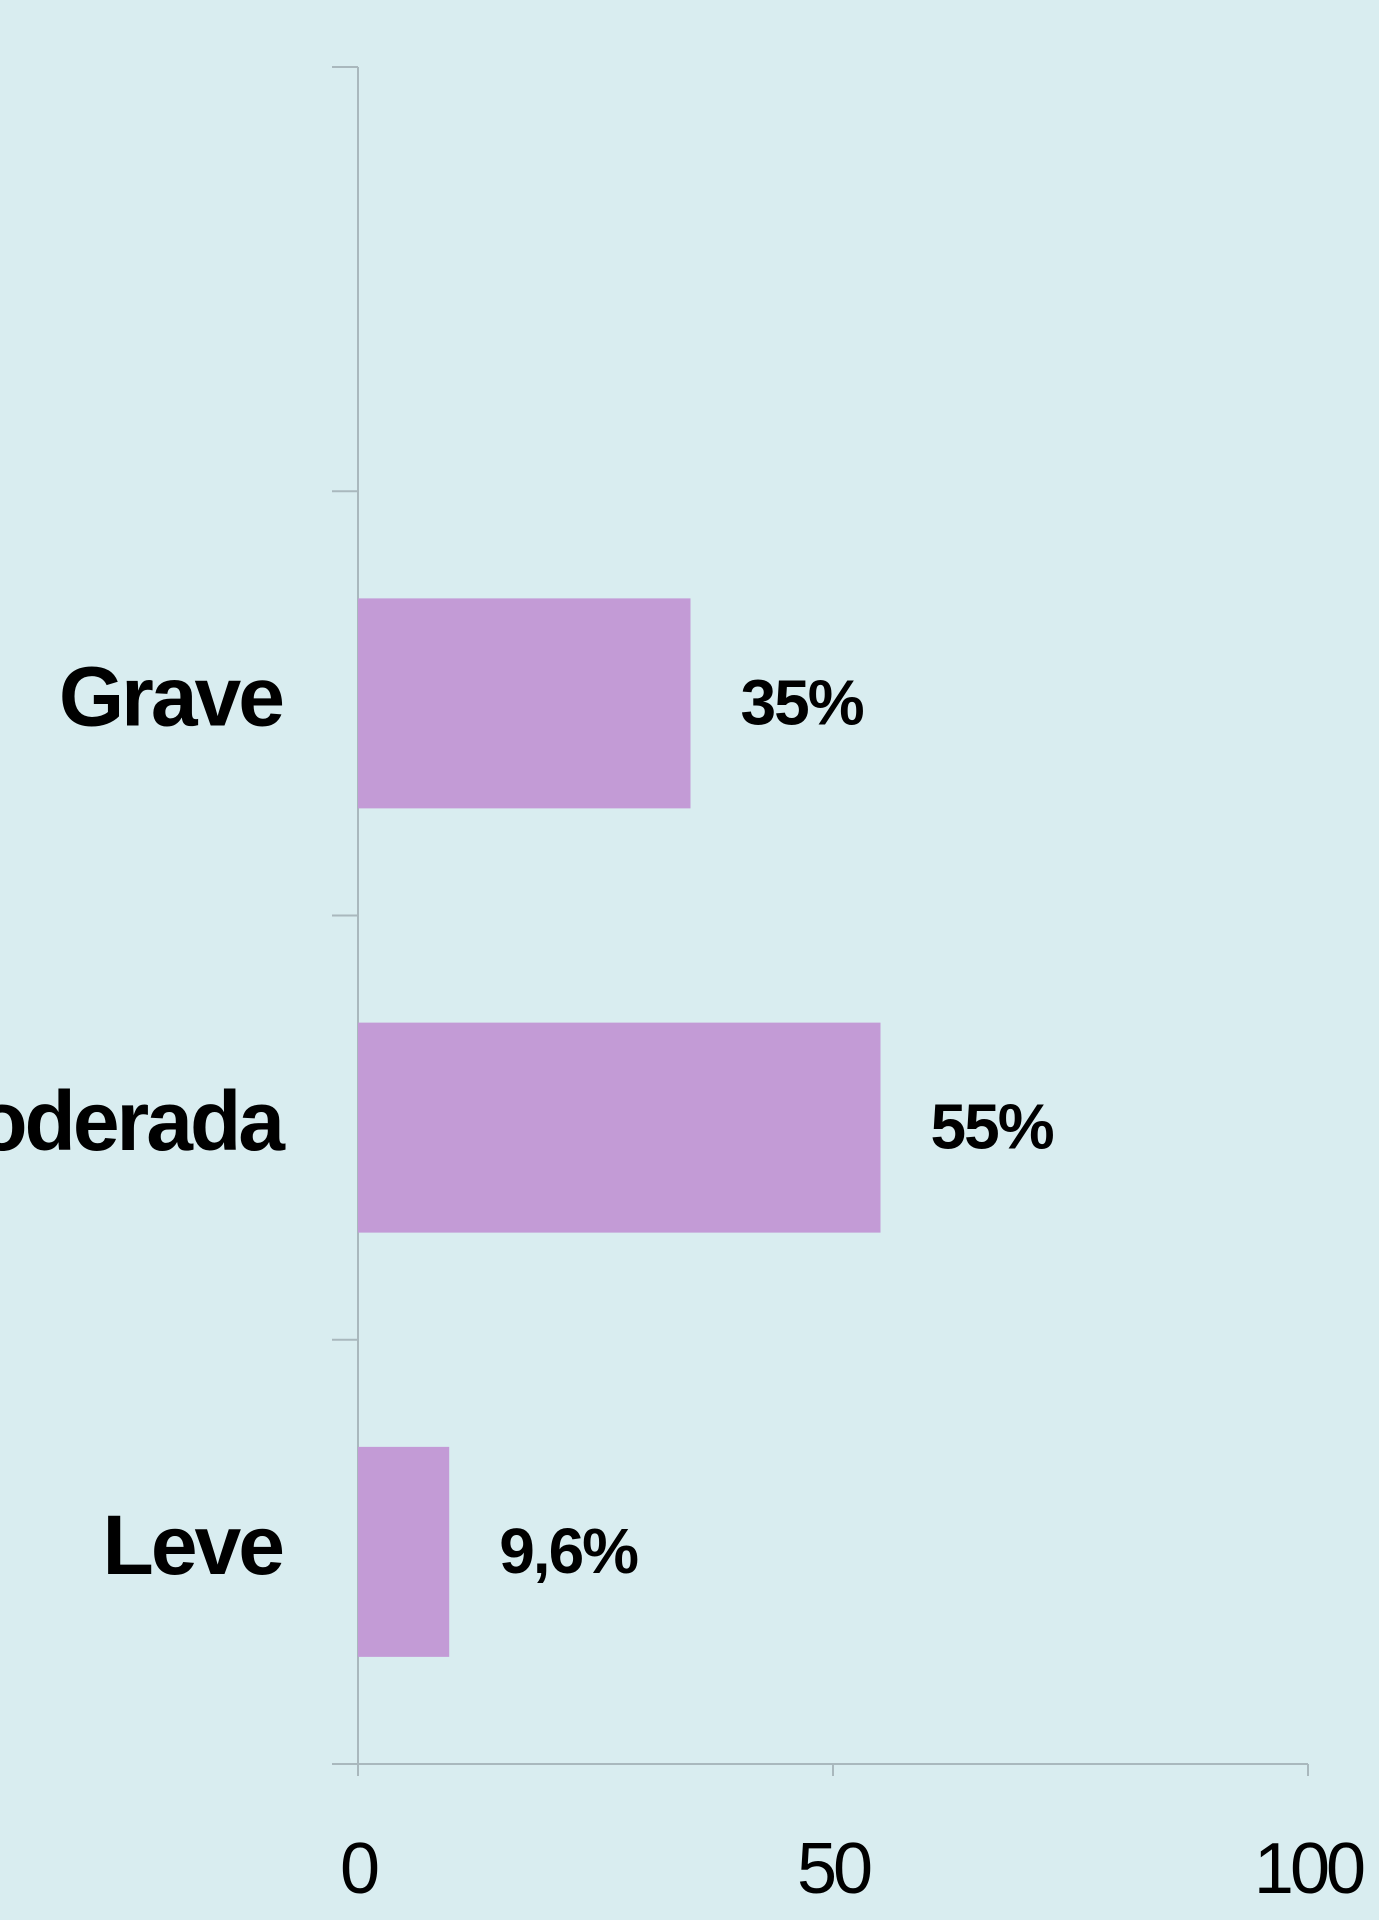 The image size is (1379, 1920). What do you see at coordinates (170, 697) in the screenshot?
I see `y-tick-label: Grave` at bounding box center [170, 697].